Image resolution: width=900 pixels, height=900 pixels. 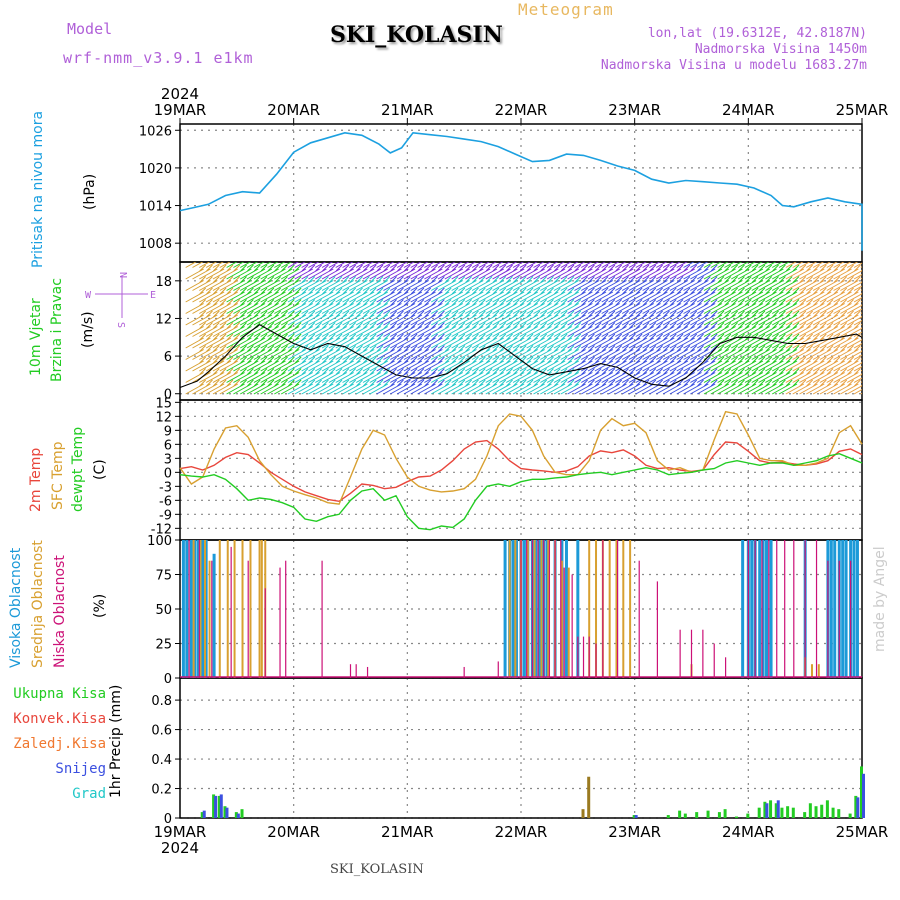 I want to click on model-altitude: Nadmorska Visina u modelu 1683.27m, so click(x=733, y=65).